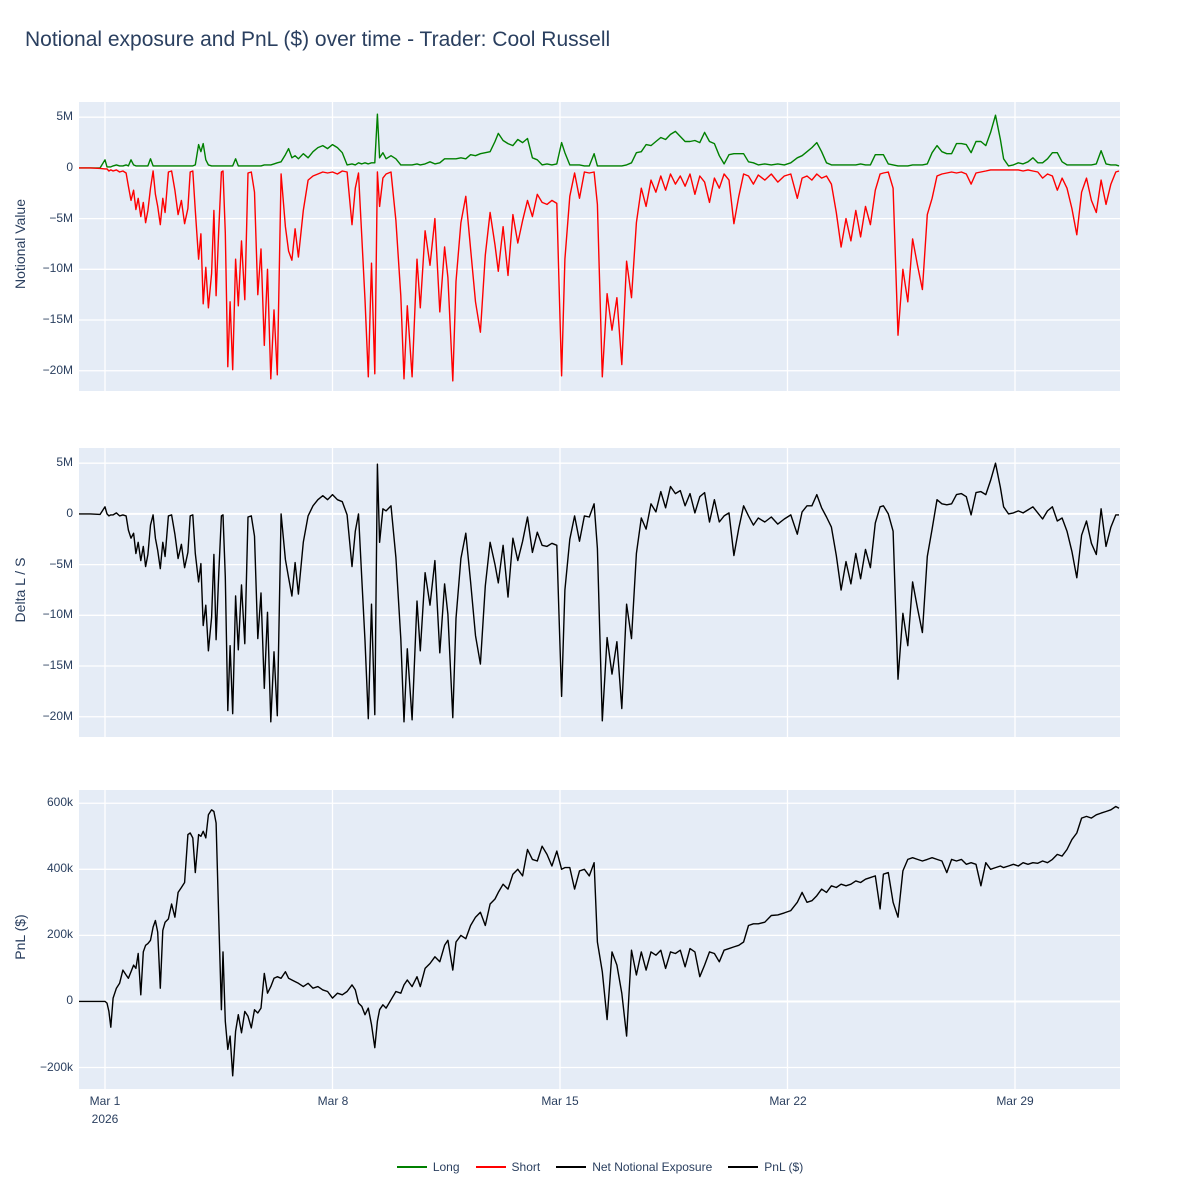 Image resolution: width=1200 pixels, height=1200 pixels. Describe the element at coordinates (526, 1167) in the screenshot. I see `legend-label: Short` at that location.